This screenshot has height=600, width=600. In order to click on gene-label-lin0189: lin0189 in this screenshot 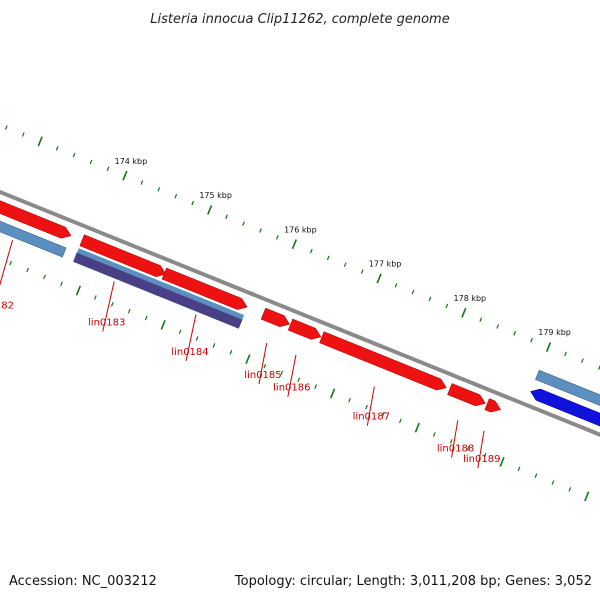, I will do `click(481, 459)`.